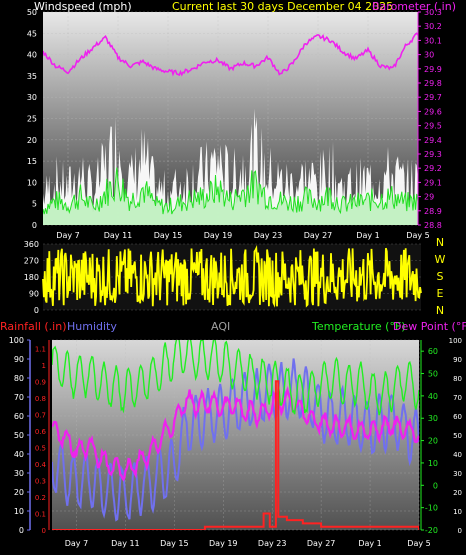 The width and height of the screenshot is (466, 555). What do you see at coordinates (429, 326) in the screenshot?
I see `label-dew-point: Dew Point (°F)` at bounding box center [429, 326].